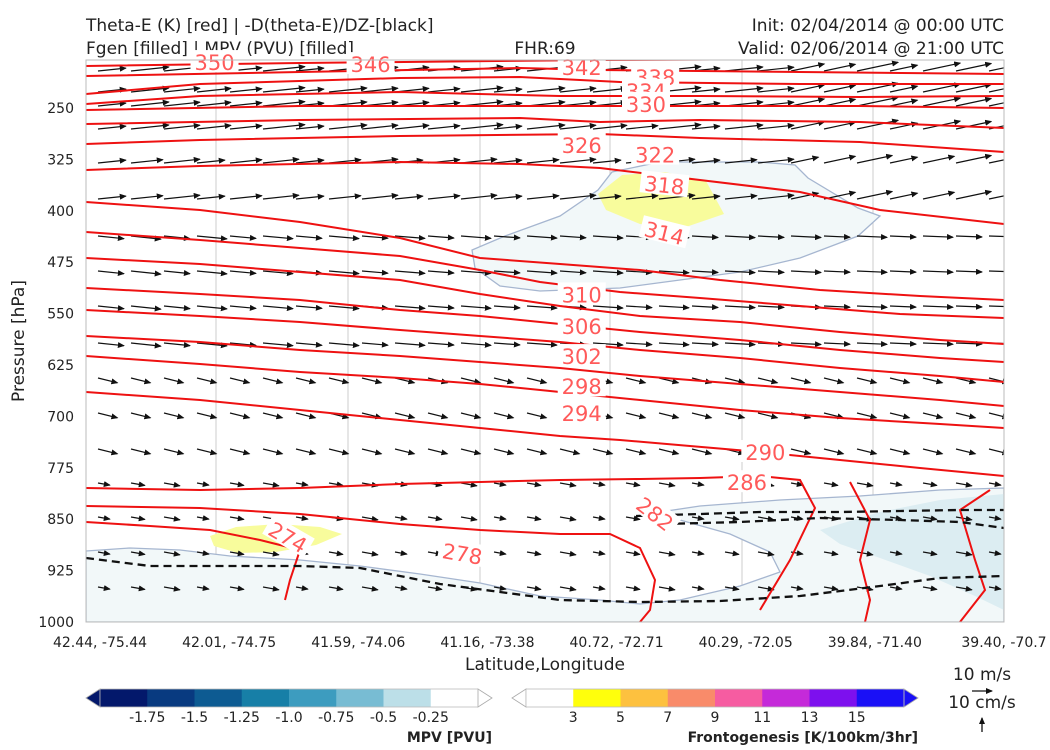  What do you see at coordinates (765, 453) in the screenshot?
I see `contour-label-text: 290` at bounding box center [765, 453].